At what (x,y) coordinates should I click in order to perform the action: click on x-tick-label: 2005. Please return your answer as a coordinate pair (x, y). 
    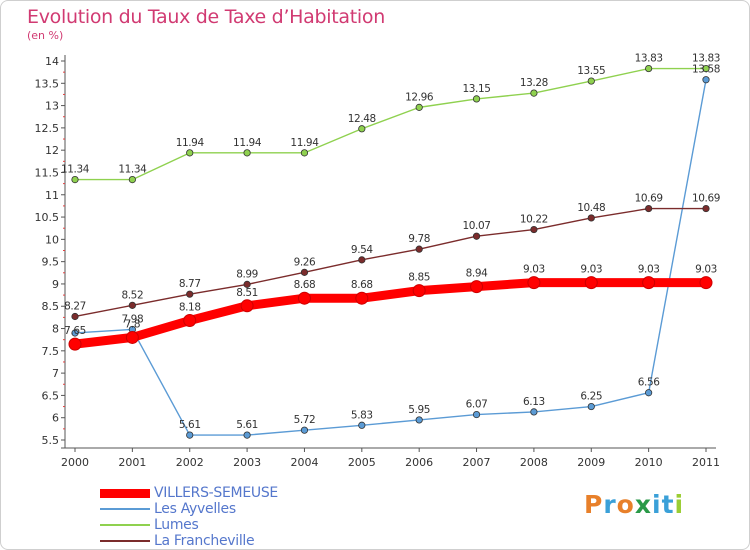
    Looking at the image, I should click on (362, 462).